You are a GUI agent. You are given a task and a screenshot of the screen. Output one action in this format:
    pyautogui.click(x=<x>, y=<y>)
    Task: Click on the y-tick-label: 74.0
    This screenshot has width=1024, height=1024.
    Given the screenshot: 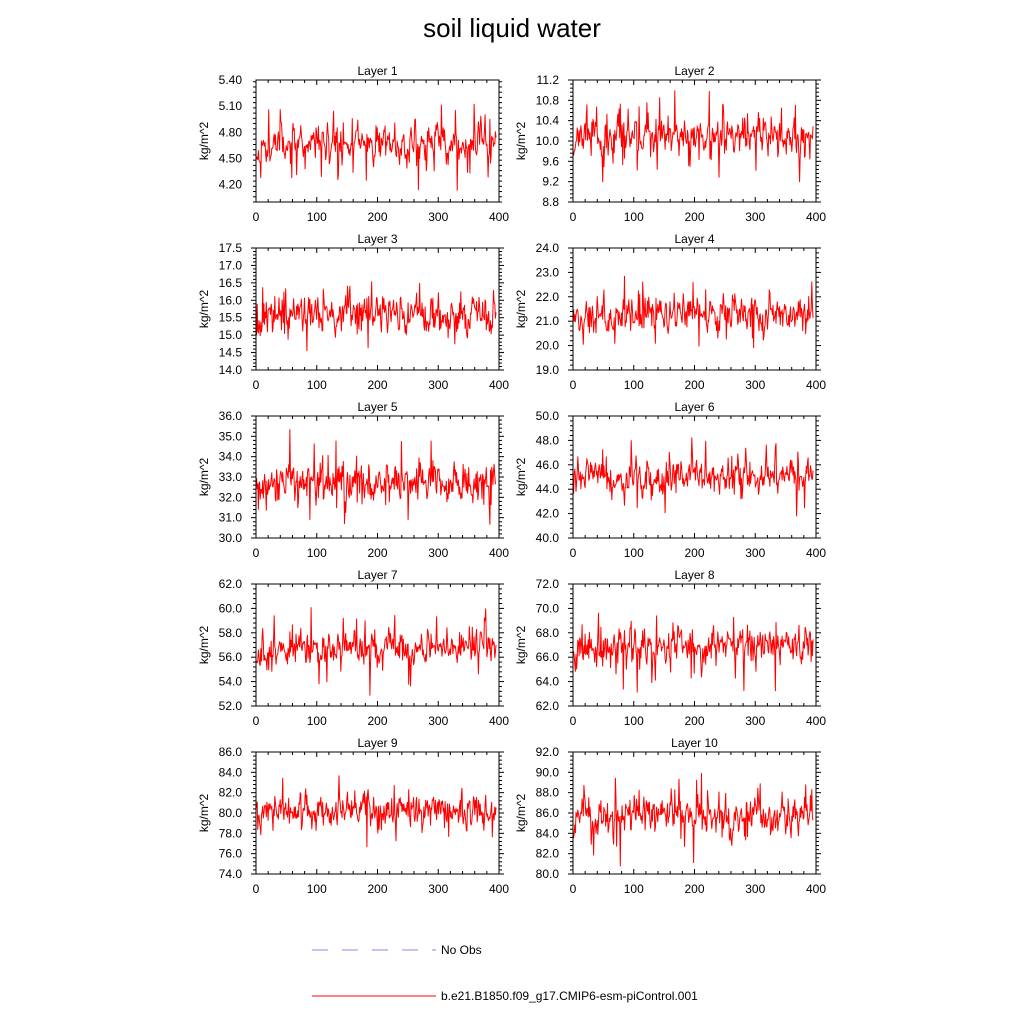 What is the action you would take?
    pyautogui.click(x=231, y=874)
    